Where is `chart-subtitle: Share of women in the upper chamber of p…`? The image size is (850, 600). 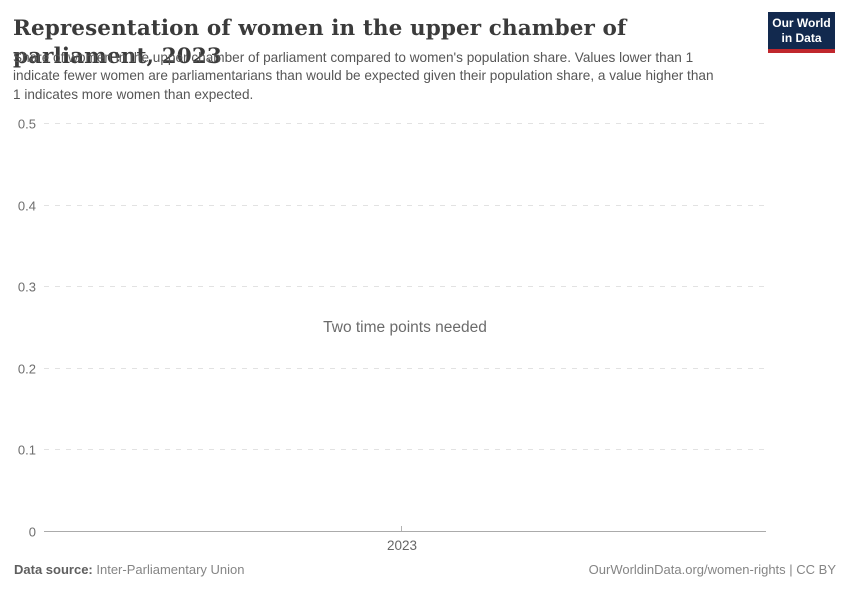 chart-subtitle: Share of women in the upper chamber of p… is located at coordinates (363, 76).